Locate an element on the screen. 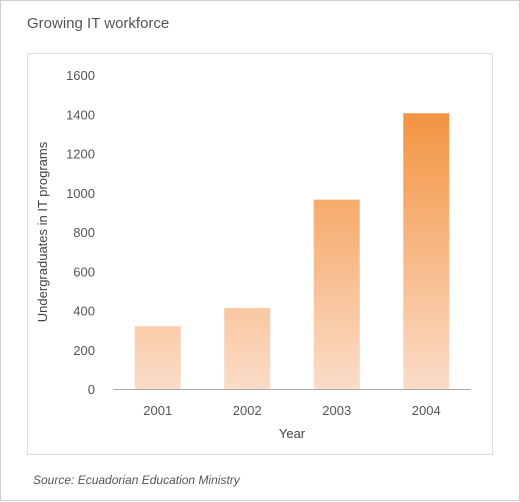 This screenshot has height=502, width=520. y-axis-title: Undergraduates in IT programs is located at coordinates (42, 231).